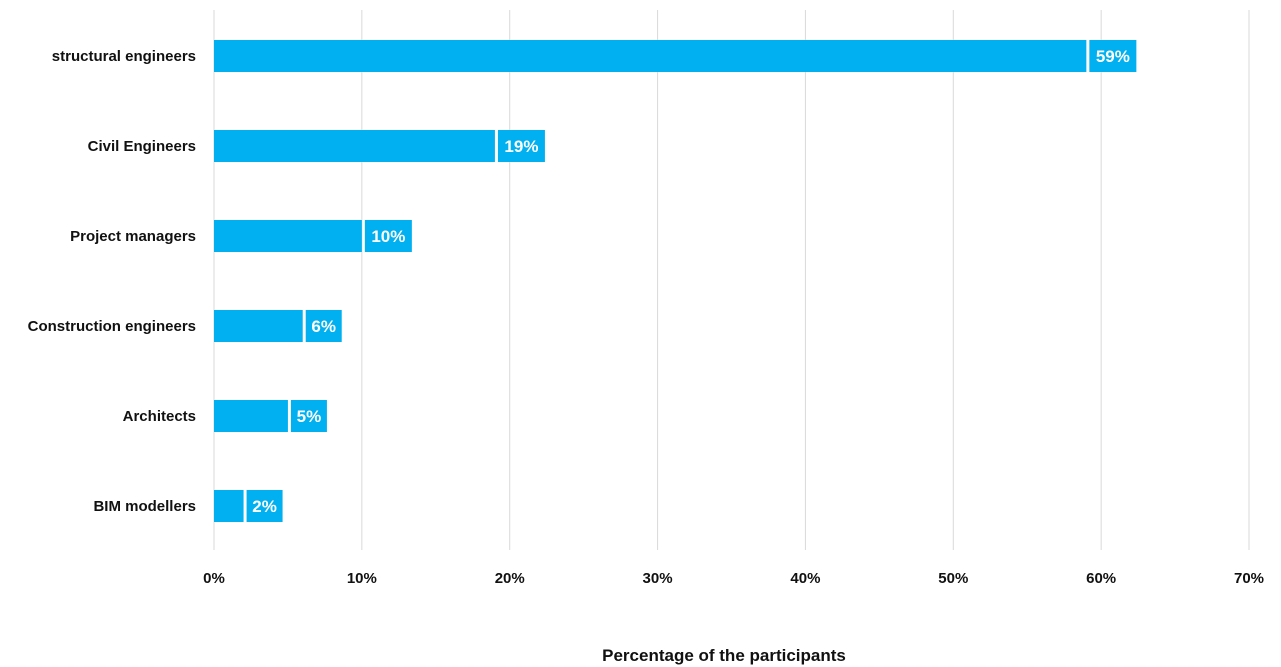 The height and width of the screenshot is (667, 1281). I want to click on data-label: 2%, so click(264, 506).